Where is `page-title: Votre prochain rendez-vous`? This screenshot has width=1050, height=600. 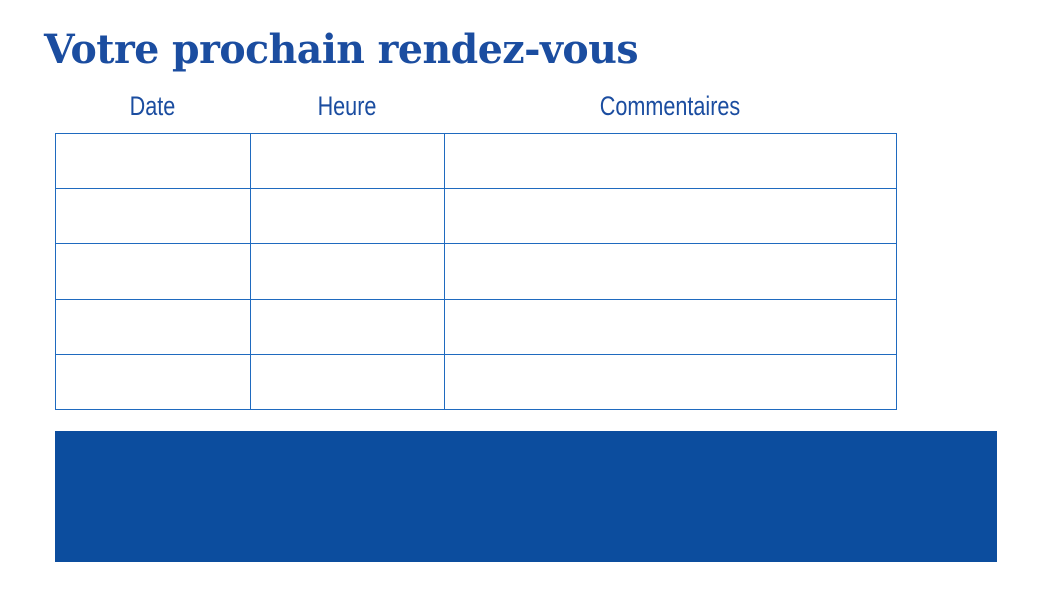
page-title: Votre prochain rendez-vous is located at coordinates (341, 49).